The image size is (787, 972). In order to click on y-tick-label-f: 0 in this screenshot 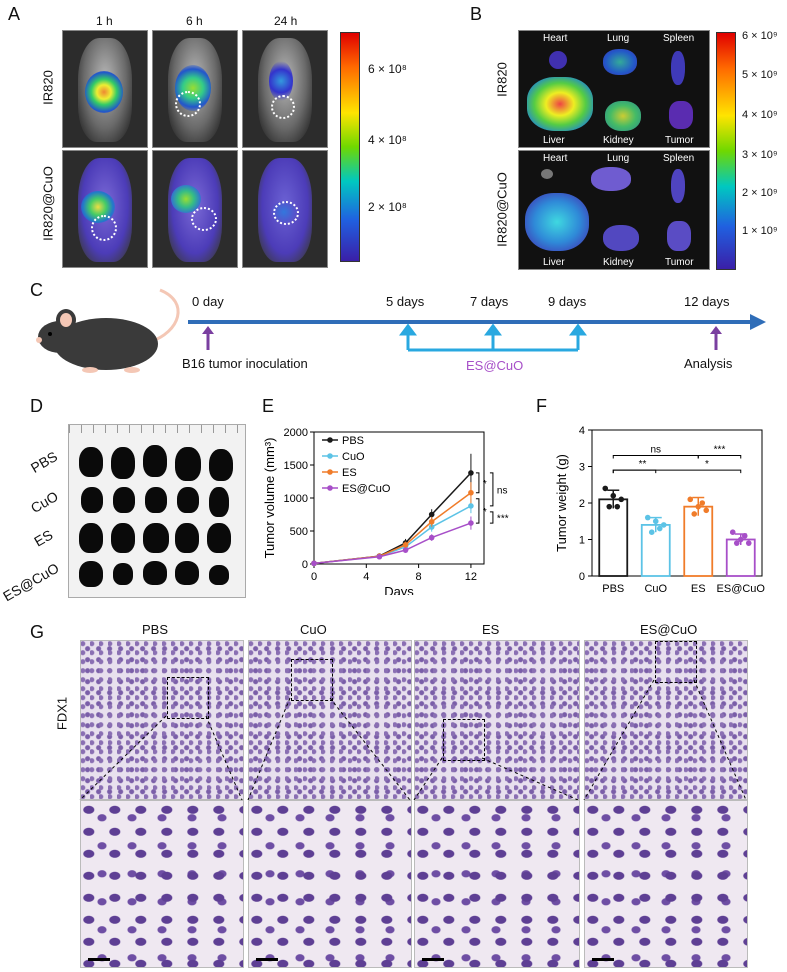, I will do `click(582, 577)`.